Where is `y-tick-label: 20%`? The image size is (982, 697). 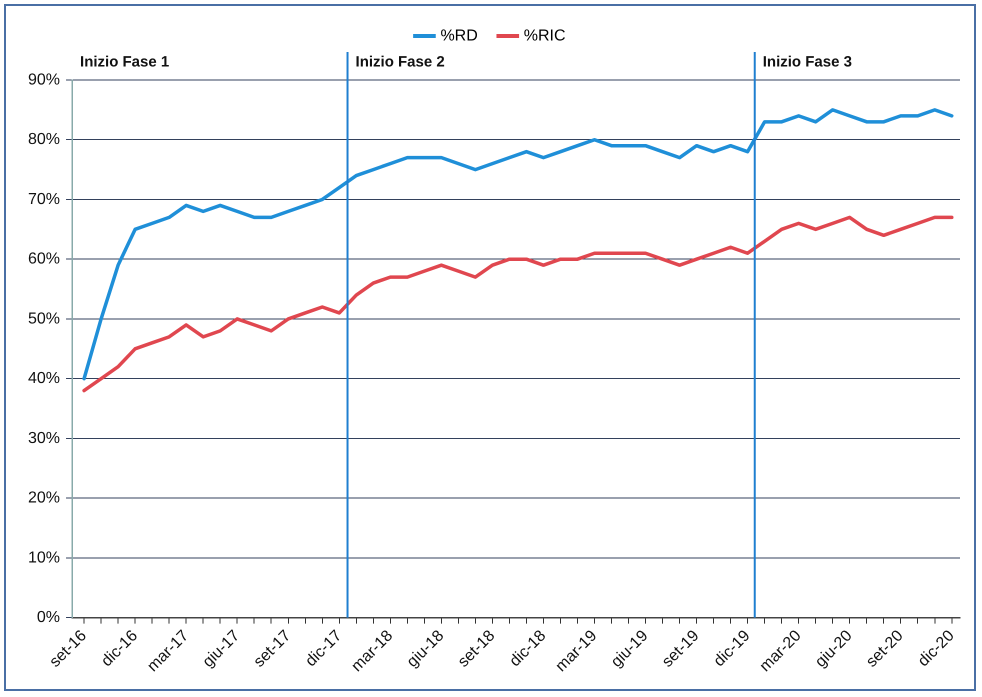 y-tick-label: 20% is located at coordinates (44, 498).